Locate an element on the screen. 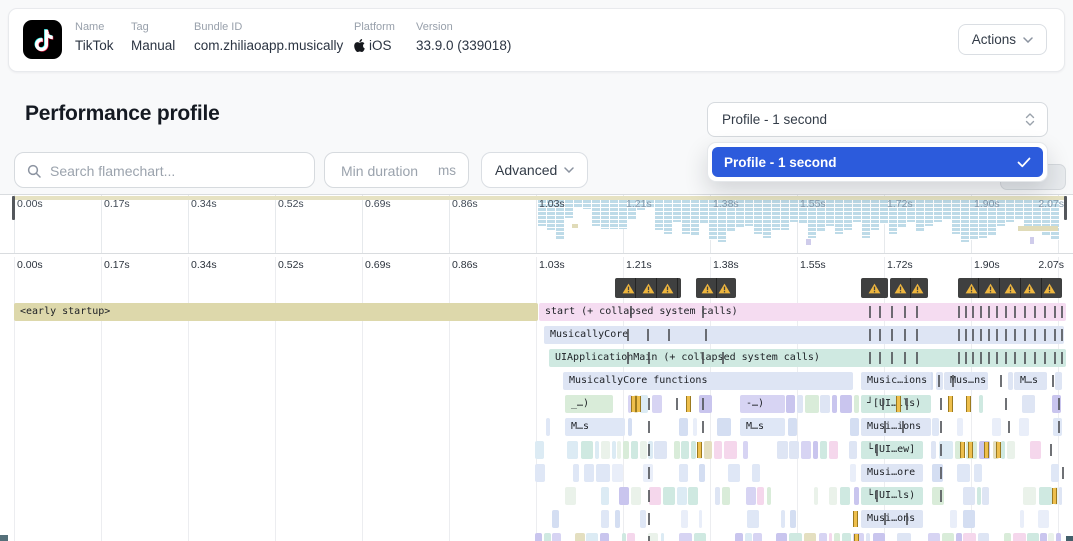 The width and height of the screenshot is (1073, 541). flame-segment: -…) is located at coordinates (762, 404).